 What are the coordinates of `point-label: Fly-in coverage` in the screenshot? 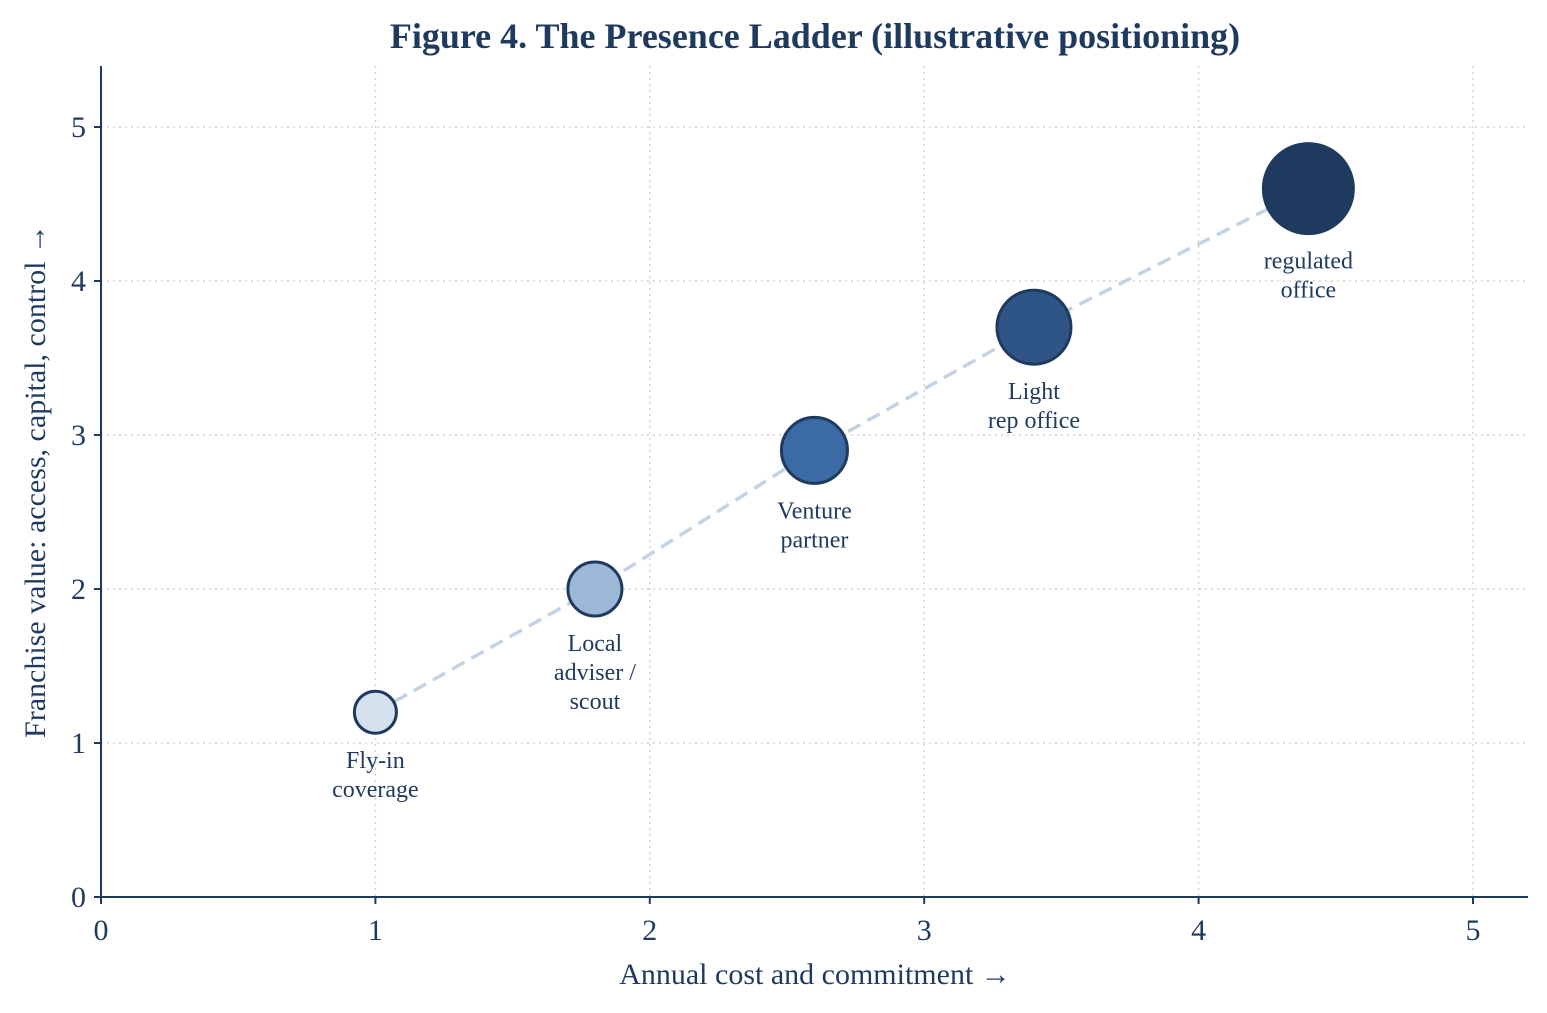 It's located at (375, 775).